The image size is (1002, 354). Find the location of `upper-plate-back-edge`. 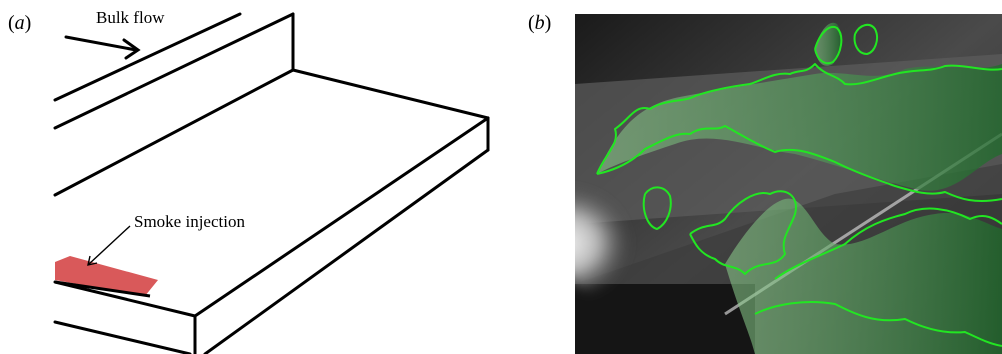

upper-plate-back-edge is located at coordinates (174, 132).